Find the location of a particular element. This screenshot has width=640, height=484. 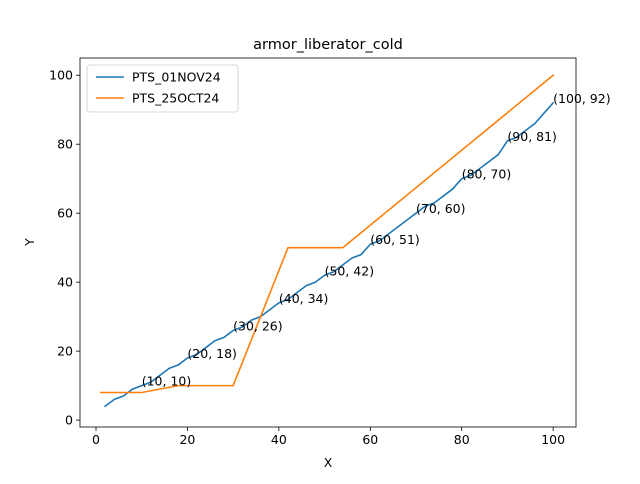

legend: PTS_01NOV24 PTS_25OCT24 is located at coordinates (162, 88).